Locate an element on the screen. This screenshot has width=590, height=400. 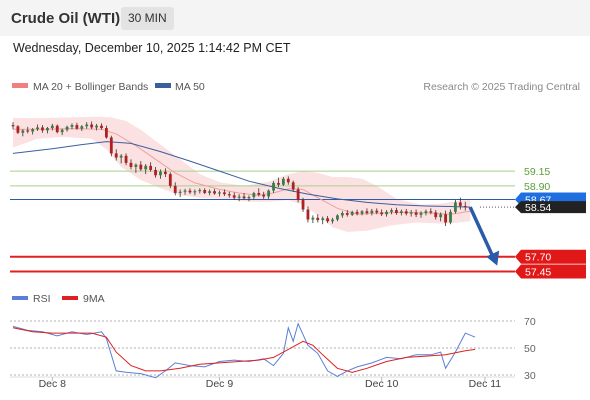
timeframe-button: 30 MIN is located at coordinates (147, 18).